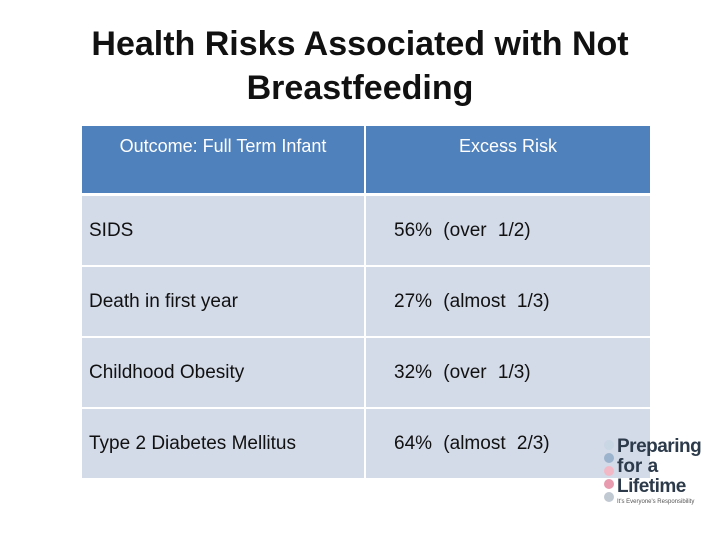 The image size is (720, 540). I want to click on outcome-cell: Type 2 Diabetes Mellitus, so click(224, 444).